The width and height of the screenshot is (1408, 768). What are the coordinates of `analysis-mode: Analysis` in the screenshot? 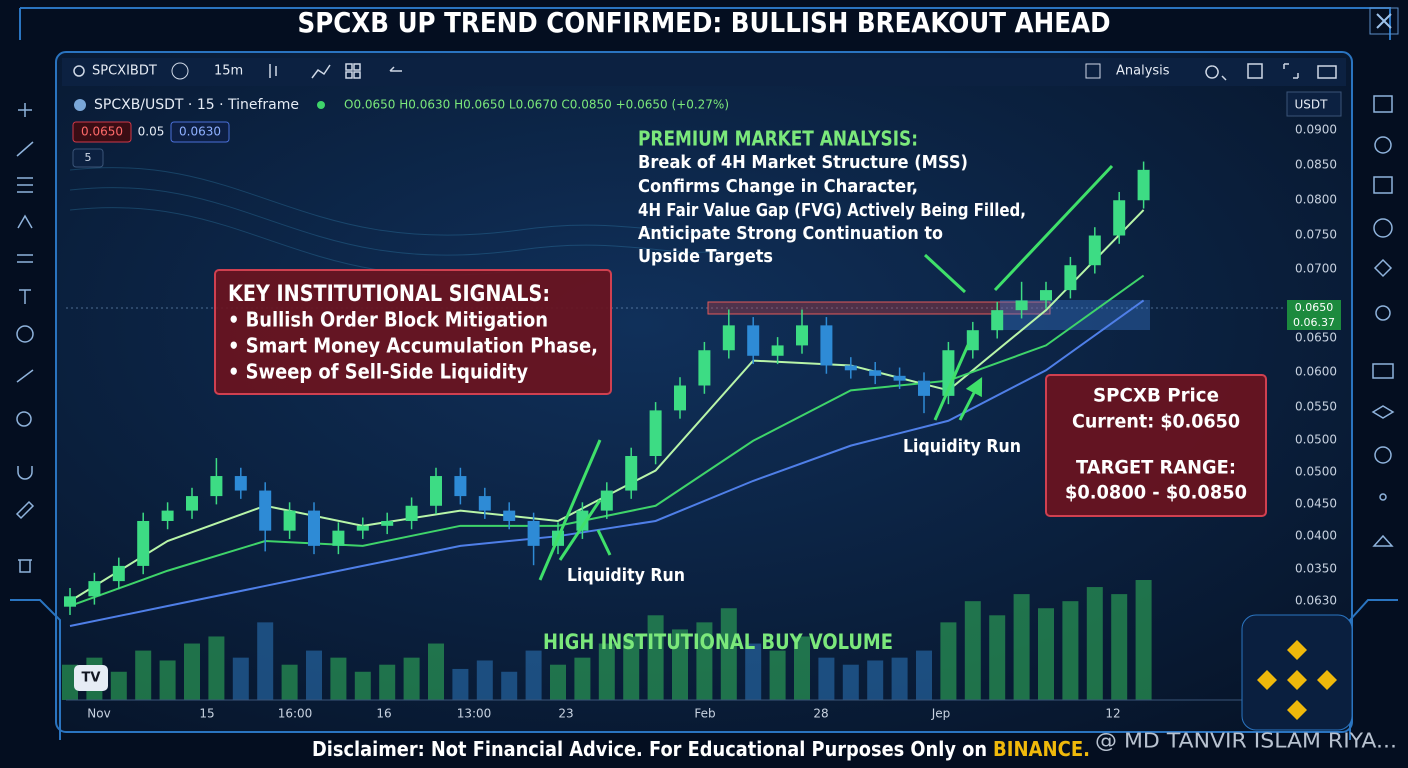 It's located at (1143, 71).